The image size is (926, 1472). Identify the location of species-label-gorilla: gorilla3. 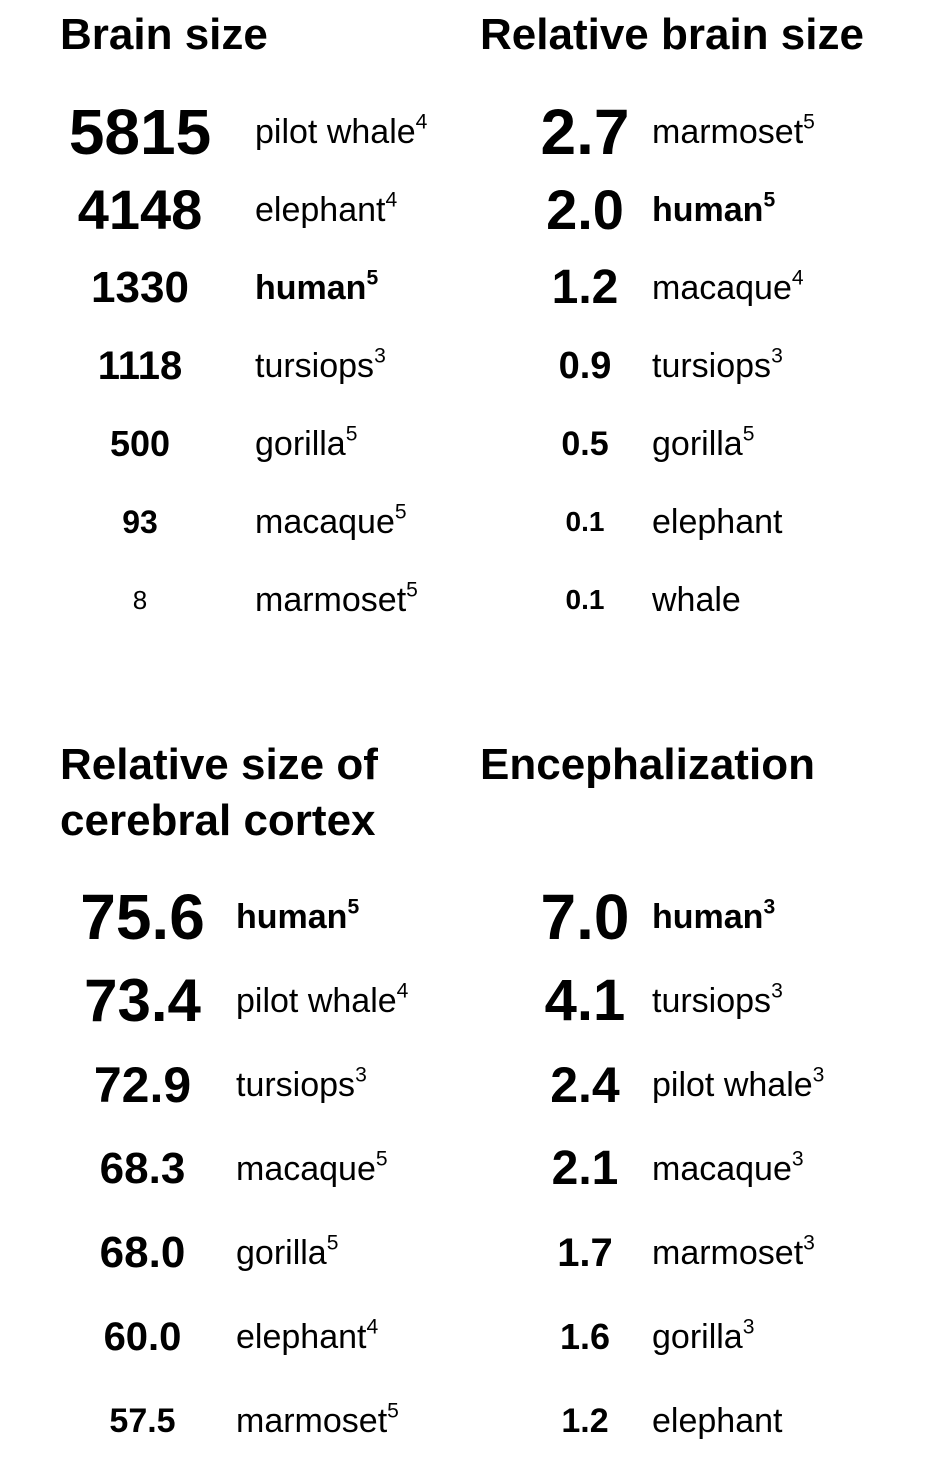
(703, 1336).